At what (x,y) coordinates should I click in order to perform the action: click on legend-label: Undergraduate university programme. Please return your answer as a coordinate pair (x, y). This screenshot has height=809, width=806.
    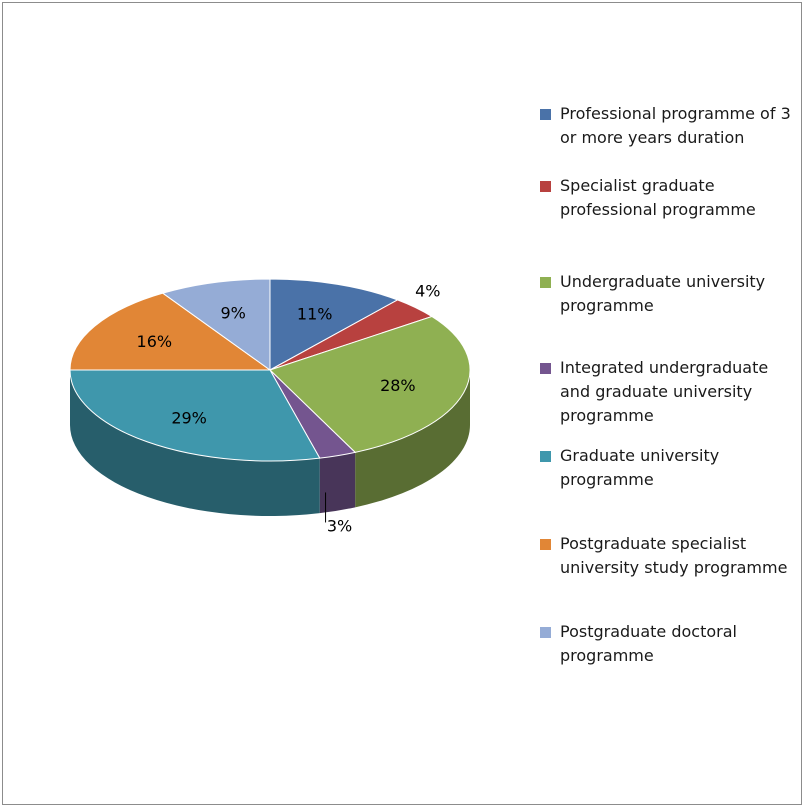
    Looking at the image, I should click on (663, 293).